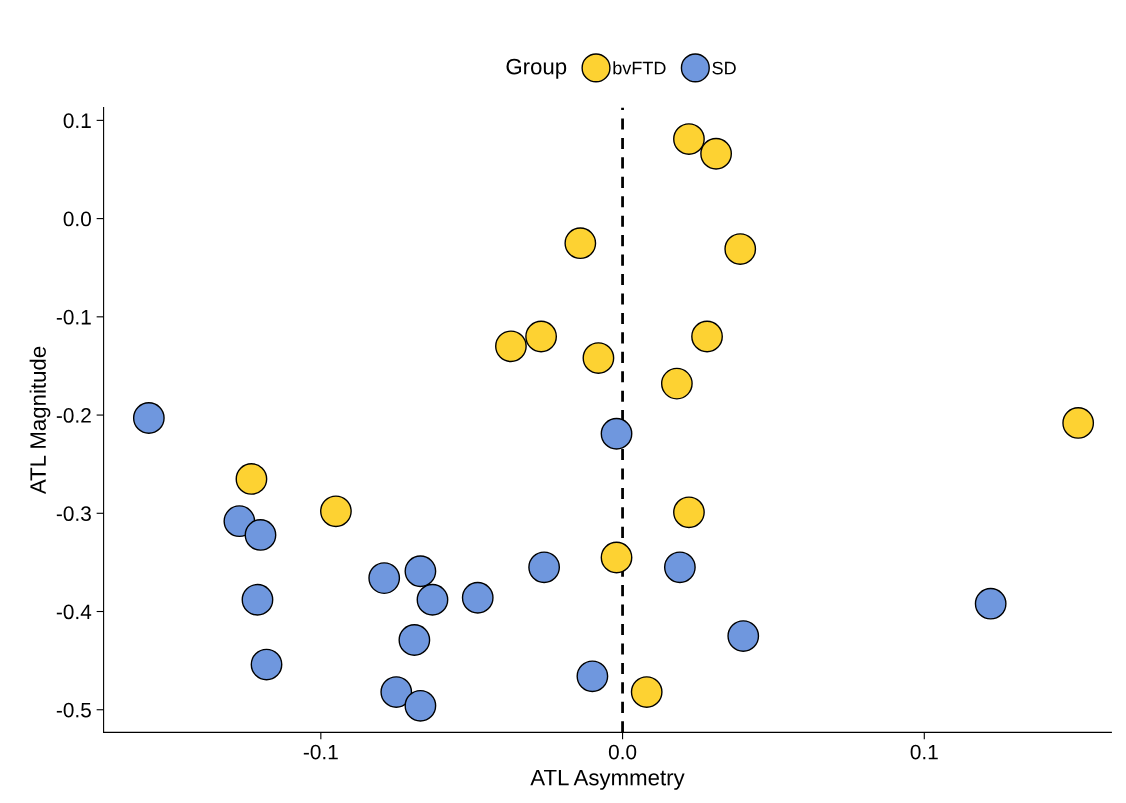  What do you see at coordinates (77, 121) in the screenshot?
I see `y-tick-label: 0.1` at bounding box center [77, 121].